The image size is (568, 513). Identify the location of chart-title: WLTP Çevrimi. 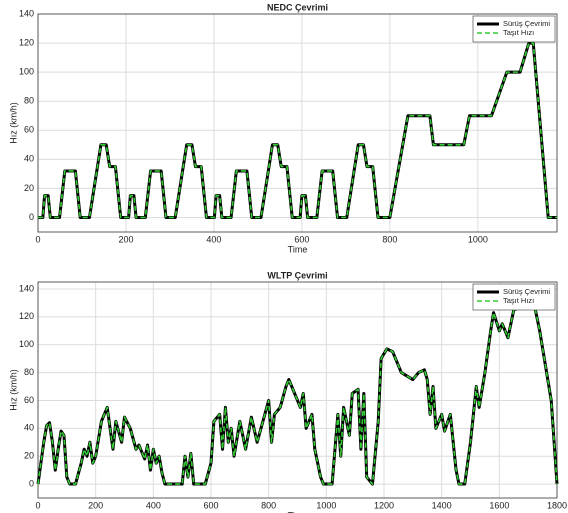
(297, 275).